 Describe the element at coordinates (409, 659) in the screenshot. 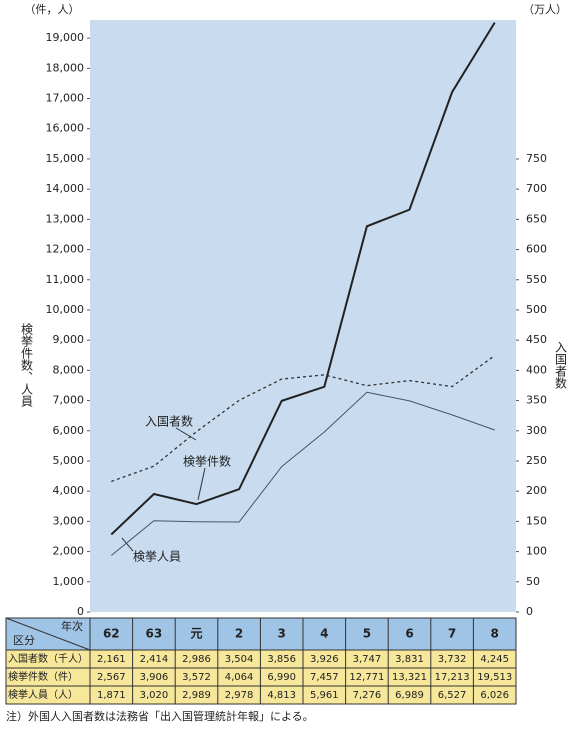

I see `table-cell: 3,831` at that location.